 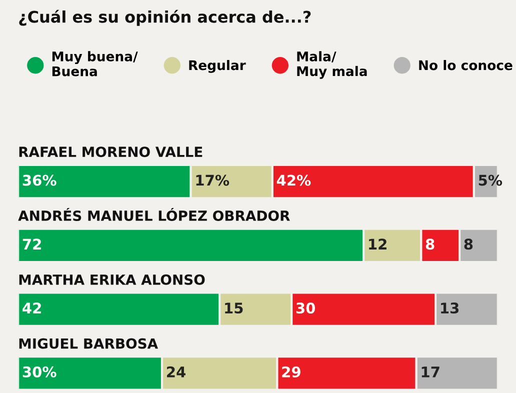 I want to click on data-label: 30, so click(x=306, y=308).